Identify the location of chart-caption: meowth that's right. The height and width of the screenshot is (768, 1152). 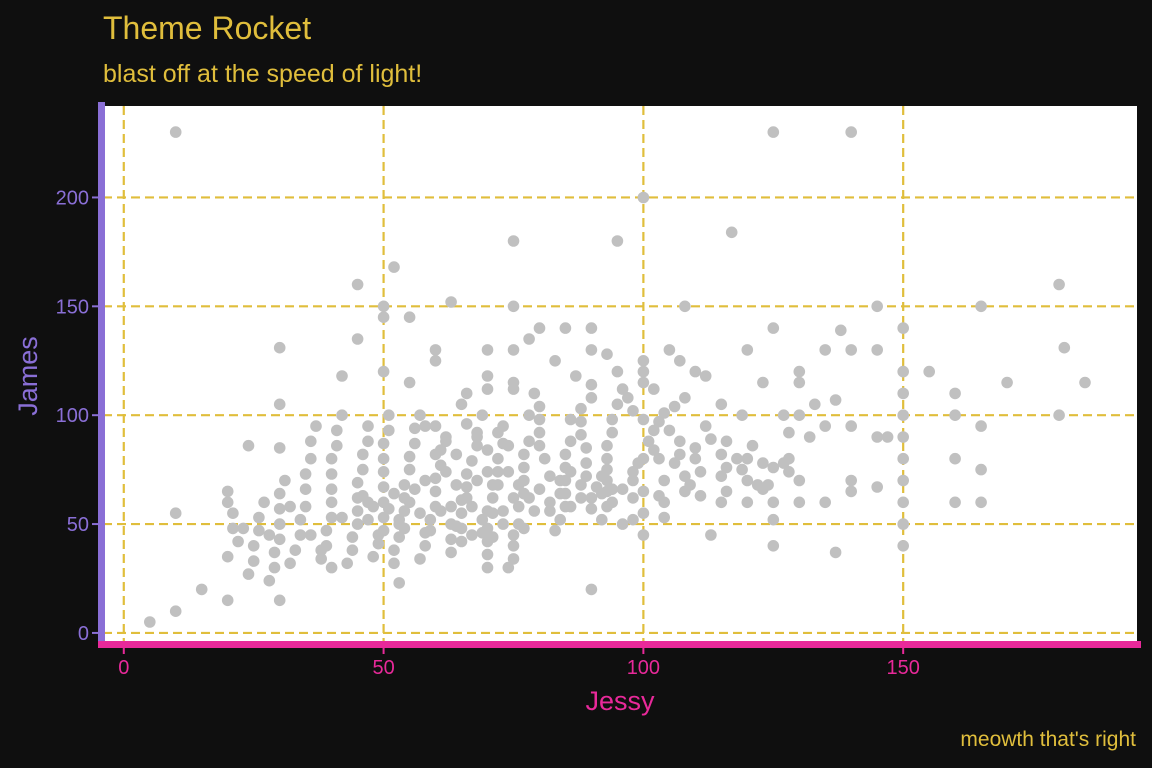
(1048, 739).